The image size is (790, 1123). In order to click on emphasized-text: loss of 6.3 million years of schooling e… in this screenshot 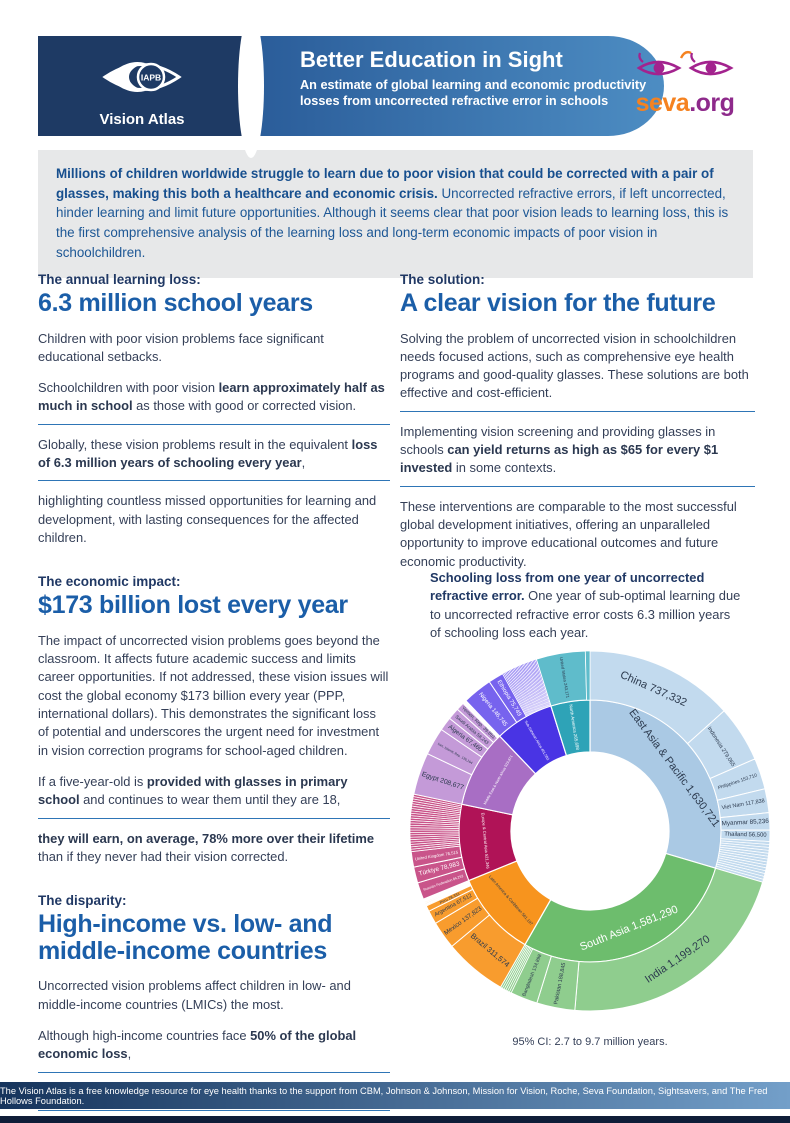, I will do `click(208, 453)`.